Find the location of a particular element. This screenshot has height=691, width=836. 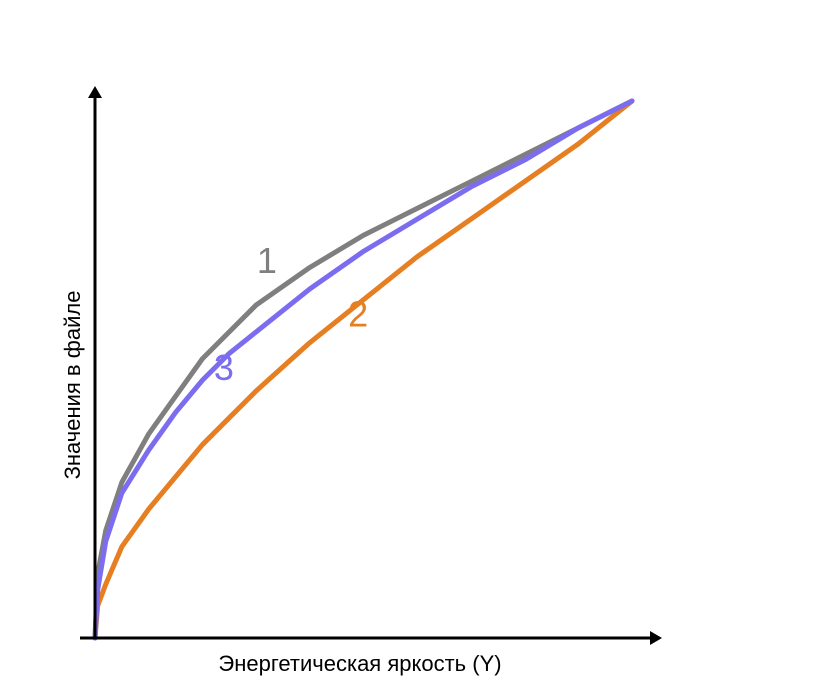

x-axis-label: Энергетическая яркость (Y) is located at coordinates (359, 663).